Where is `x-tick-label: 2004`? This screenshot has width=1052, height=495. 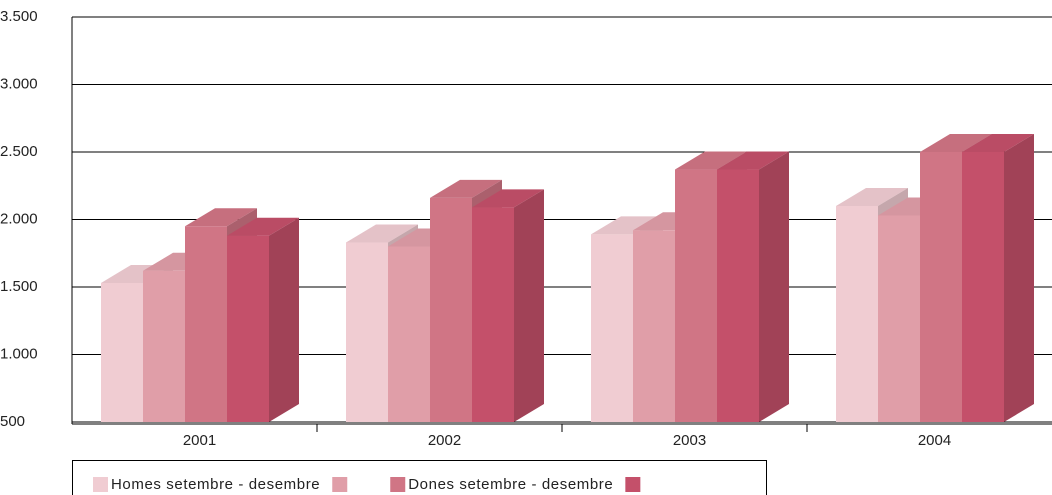
x-tick-label: 2004 is located at coordinates (934, 440).